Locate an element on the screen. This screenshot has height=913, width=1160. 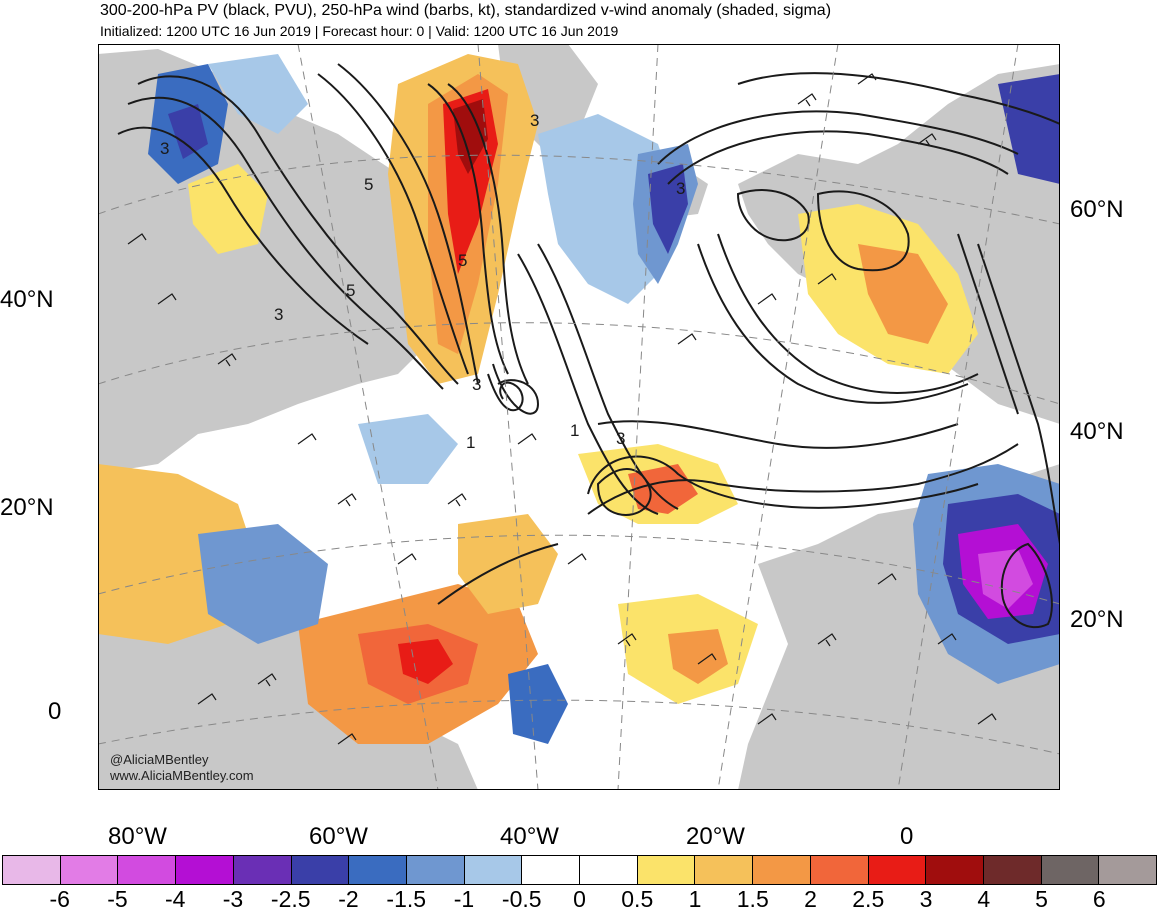
colorbar-label: 0.5 is located at coordinates (637, 899).